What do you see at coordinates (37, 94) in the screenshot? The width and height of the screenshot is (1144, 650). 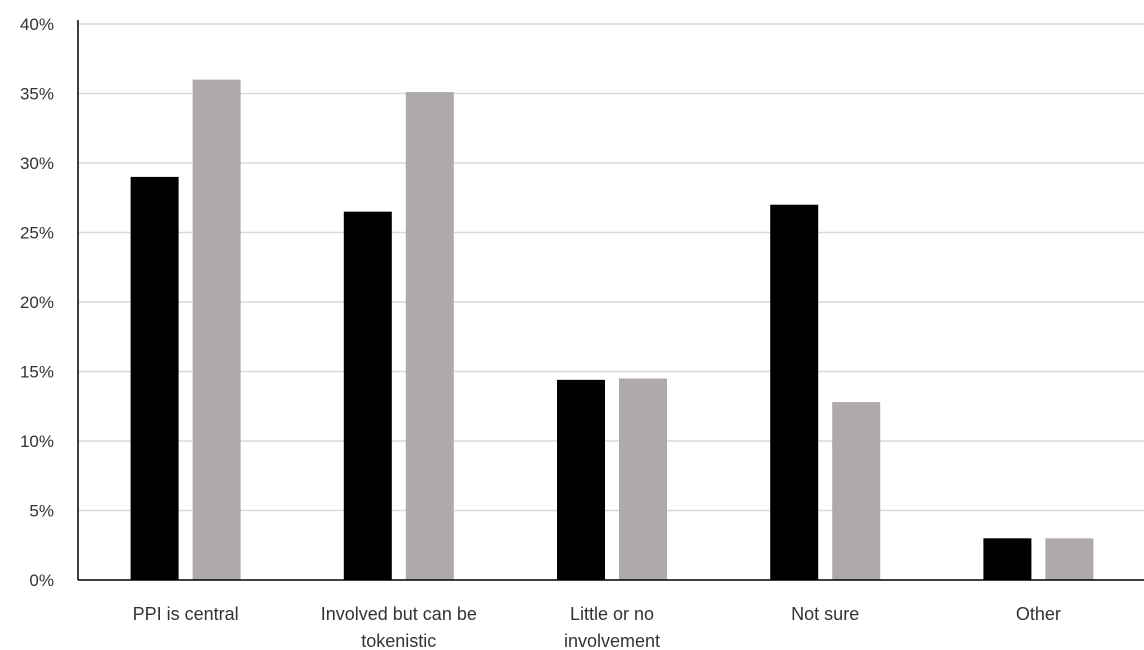 I see `y-tick-label: 35%` at bounding box center [37, 94].